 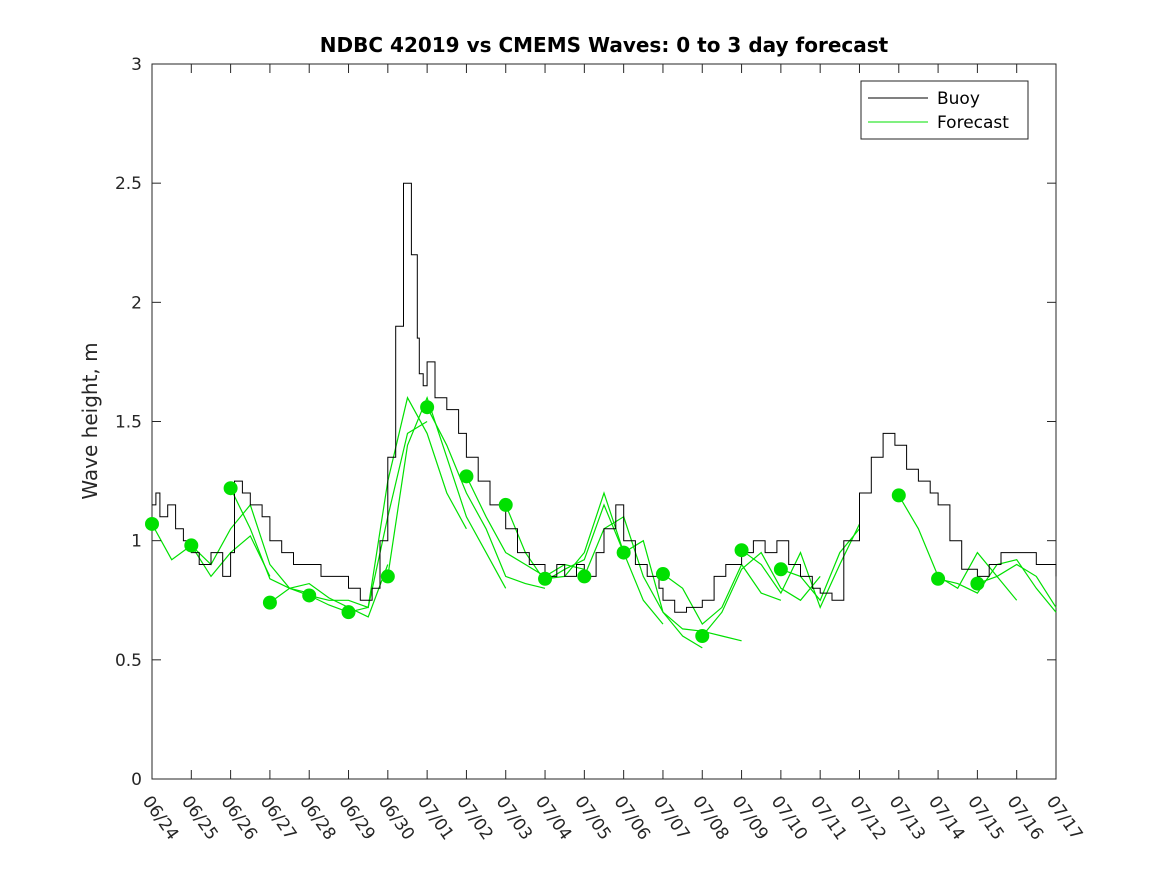 What do you see at coordinates (553, 818) in the screenshot?
I see `x-tick-label: 07/04` at bounding box center [553, 818].